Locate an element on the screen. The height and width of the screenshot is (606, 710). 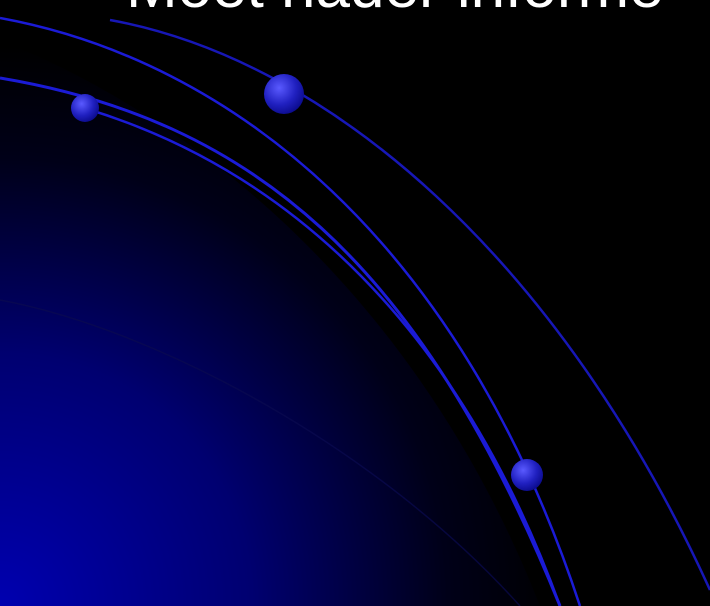
slide-title: Moet nader informe is located at coordinates (395, 9).